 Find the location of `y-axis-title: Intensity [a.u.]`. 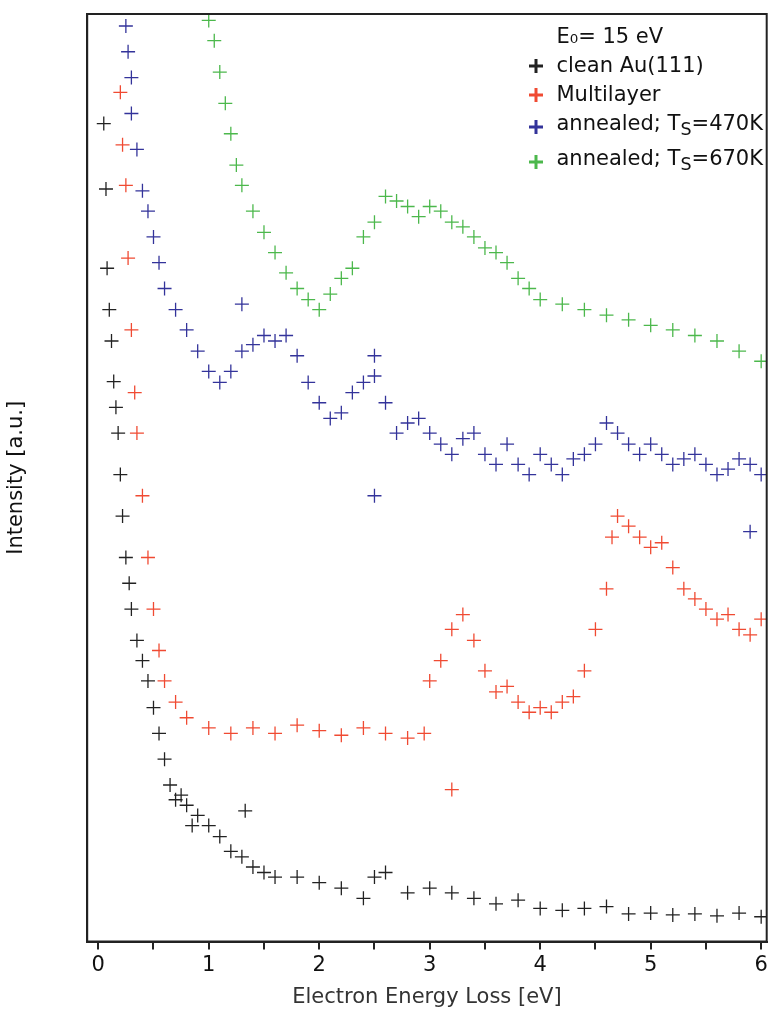

y-axis-title: Intensity [a.u.] is located at coordinates (15, 477).